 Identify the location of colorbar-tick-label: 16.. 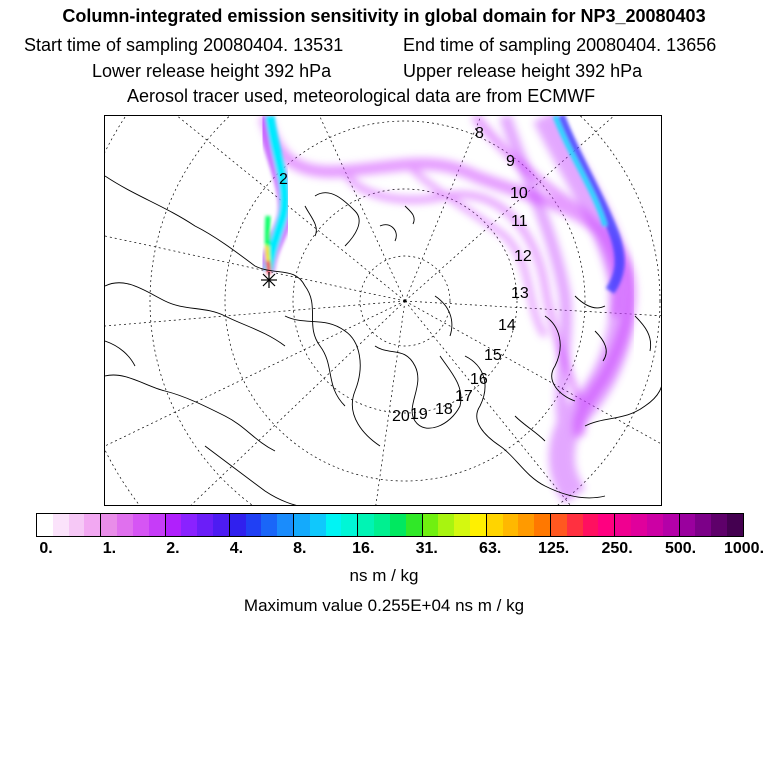
(363, 548).